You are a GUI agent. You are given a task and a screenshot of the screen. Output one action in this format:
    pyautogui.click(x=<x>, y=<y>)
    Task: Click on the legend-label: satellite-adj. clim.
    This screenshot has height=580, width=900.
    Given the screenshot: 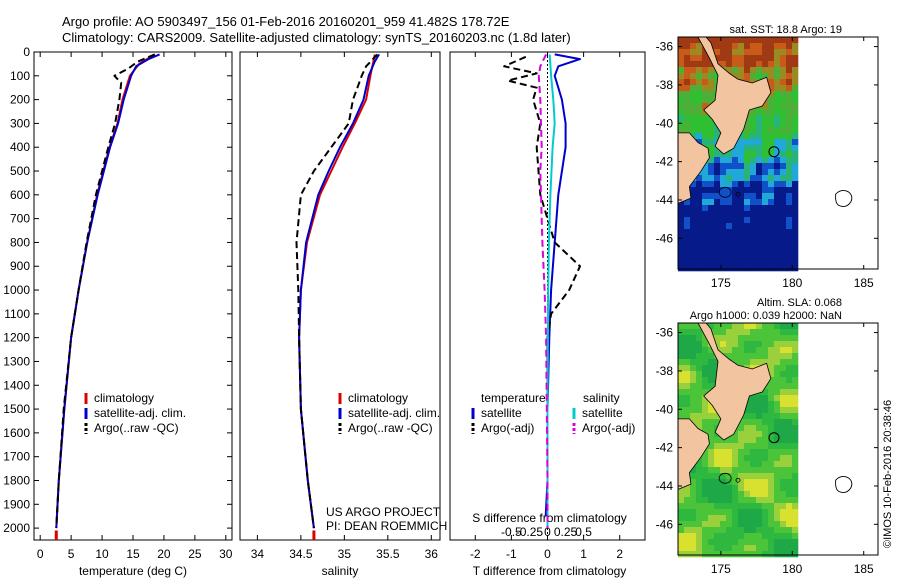 What is the action you would take?
    pyautogui.click(x=140, y=413)
    